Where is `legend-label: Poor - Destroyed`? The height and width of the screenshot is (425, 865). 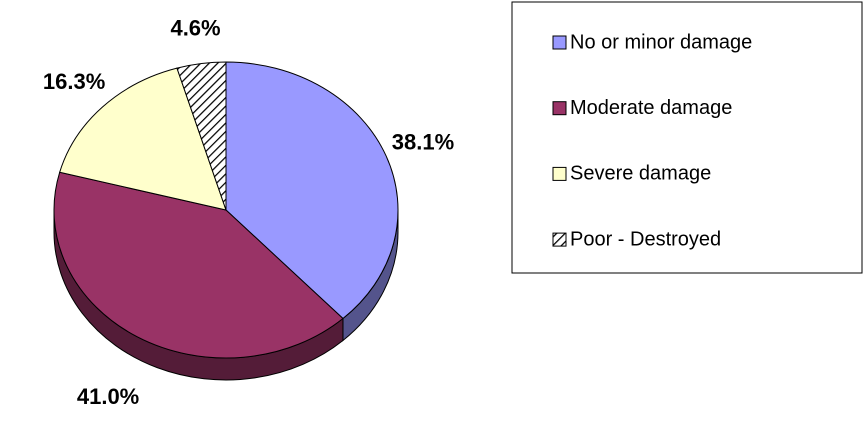 legend-label: Poor - Destroyed is located at coordinates (645, 239).